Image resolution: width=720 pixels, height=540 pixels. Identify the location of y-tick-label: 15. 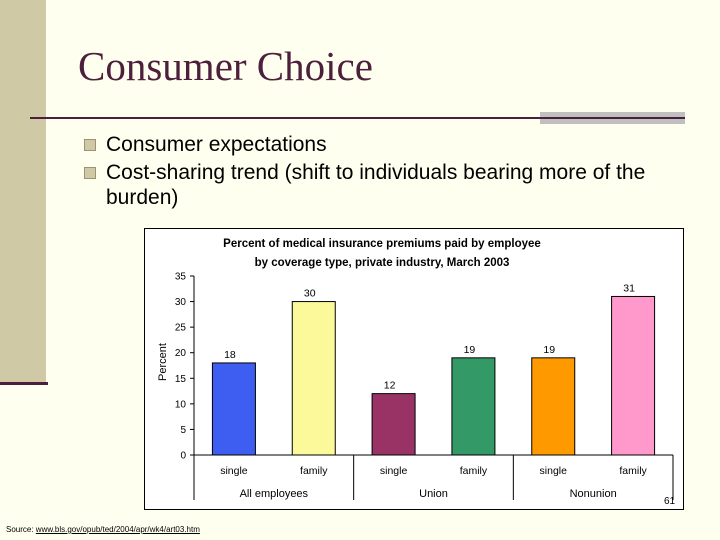
(181, 379).